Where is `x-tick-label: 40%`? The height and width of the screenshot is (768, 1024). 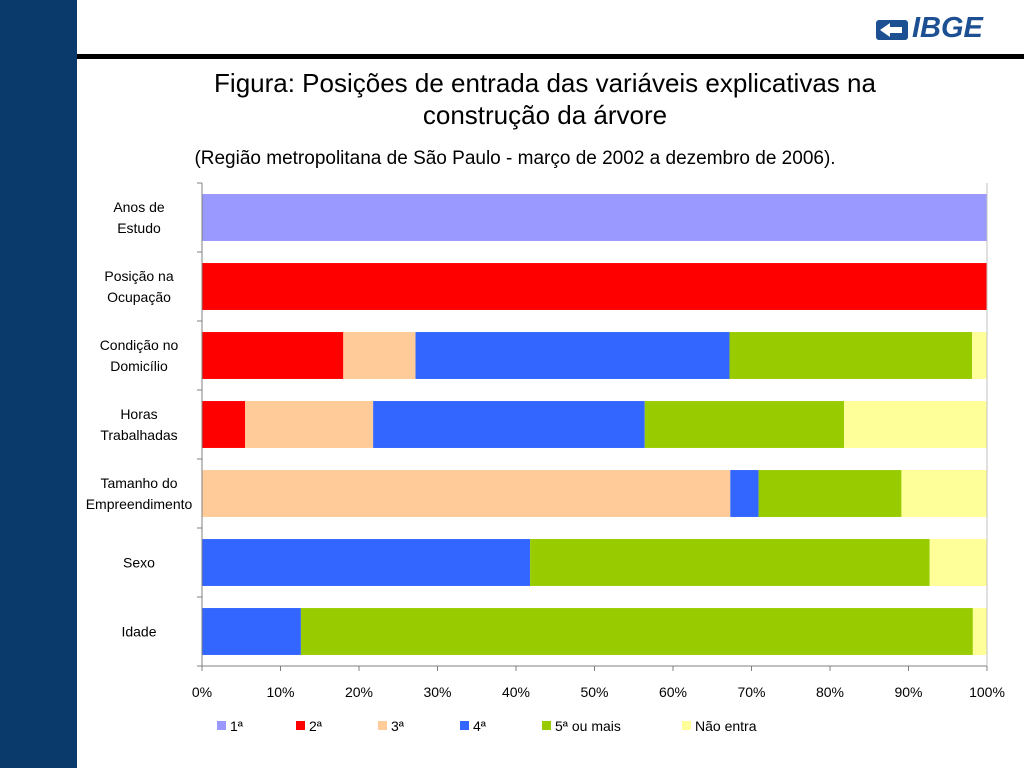
x-tick-label: 40% is located at coordinates (516, 692).